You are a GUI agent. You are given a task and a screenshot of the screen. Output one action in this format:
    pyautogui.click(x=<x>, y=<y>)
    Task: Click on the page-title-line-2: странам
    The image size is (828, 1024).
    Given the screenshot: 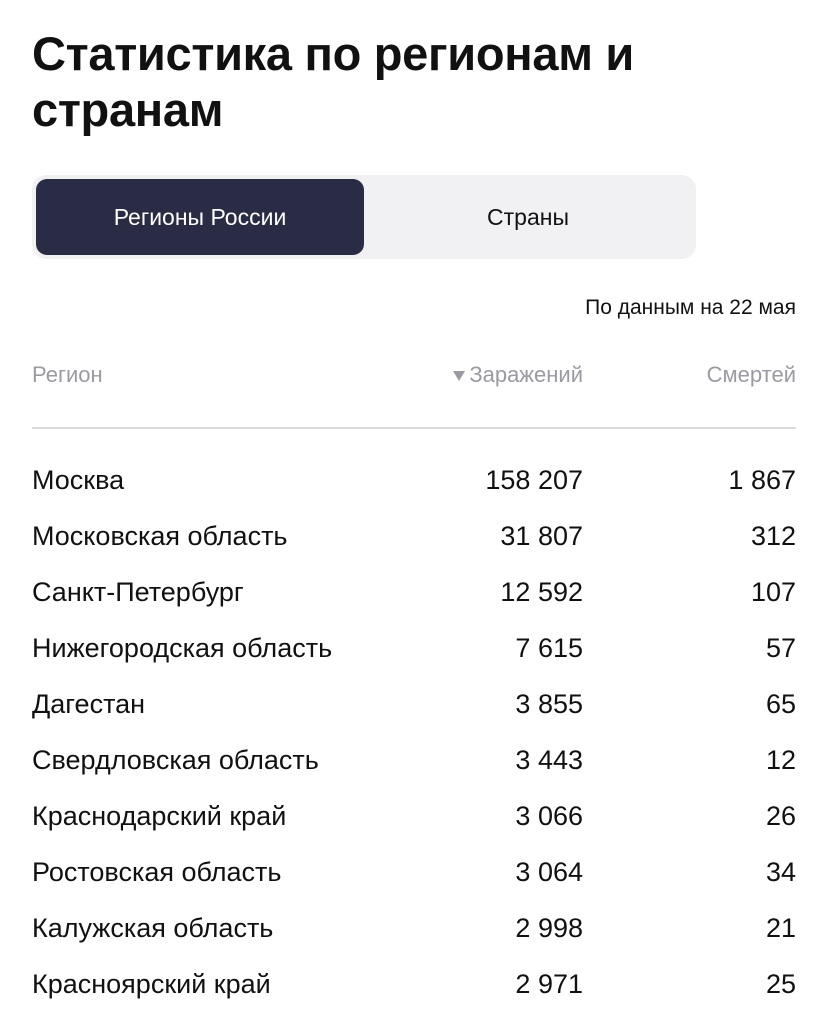 What is the action you would take?
    pyautogui.click(x=128, y=109)
    